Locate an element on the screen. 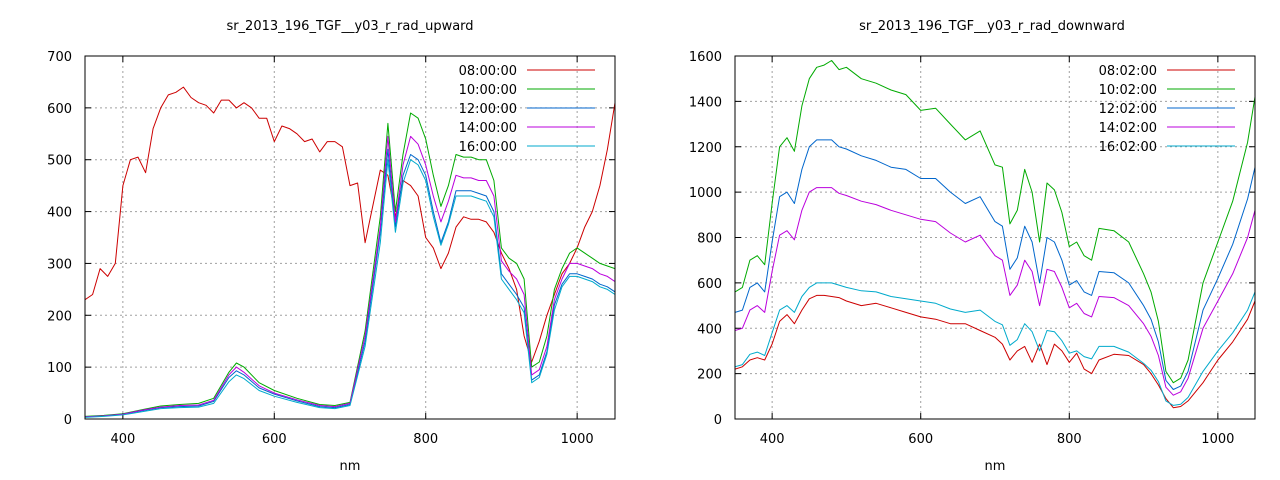 This screenshot has height=480, width=1280. legend-label: 08:02:00 is located at coordinates (1128, 71).